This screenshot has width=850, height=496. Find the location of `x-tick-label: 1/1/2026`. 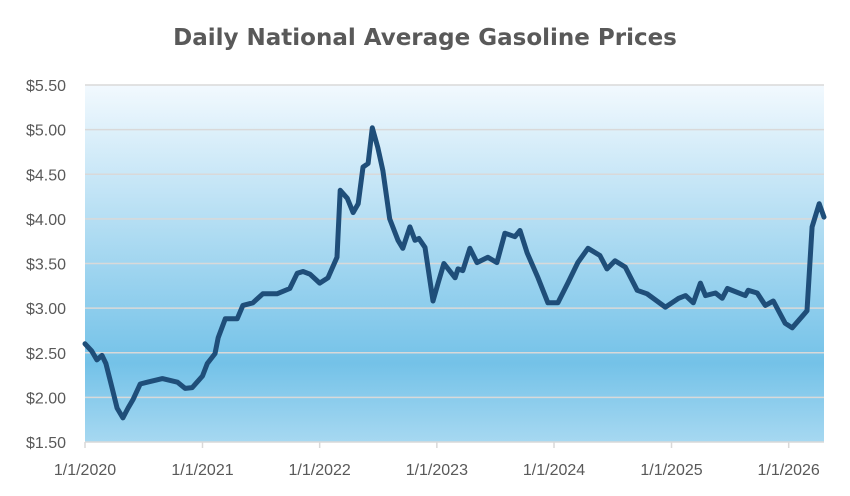

x-tick-label: 1/1/2026 is located at coordinates (789, 470).